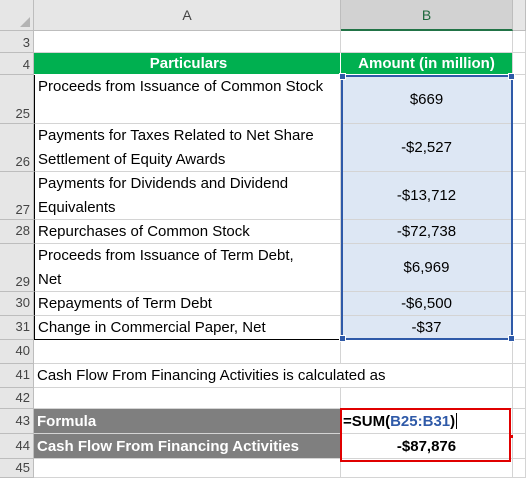 Image resolution: width=526 pixels, height=478 pixels. I want to click on cell-c43, so click(519, 421).